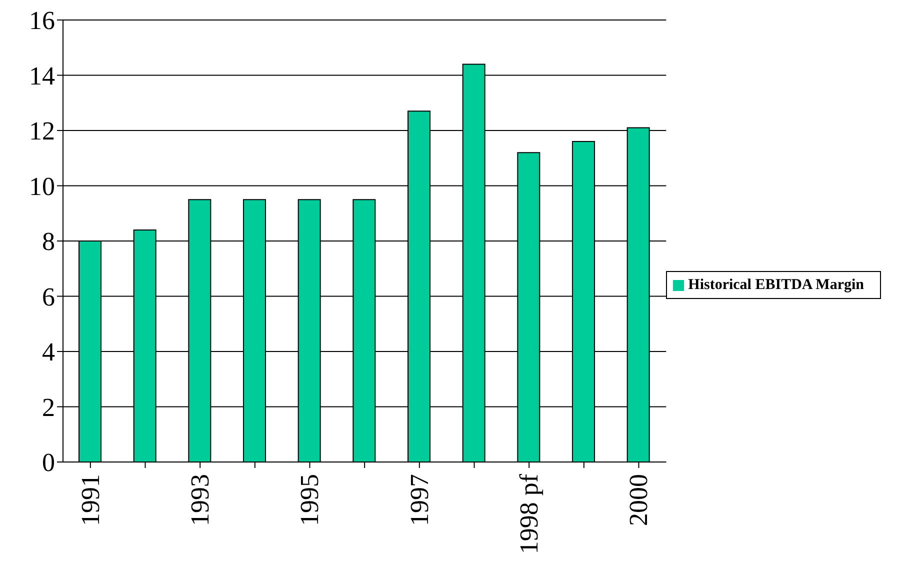  What do you see at coordinates (309, 500) in the screenshot?
I see `x-tick-label: 1995` at bounding box center [309, 500].